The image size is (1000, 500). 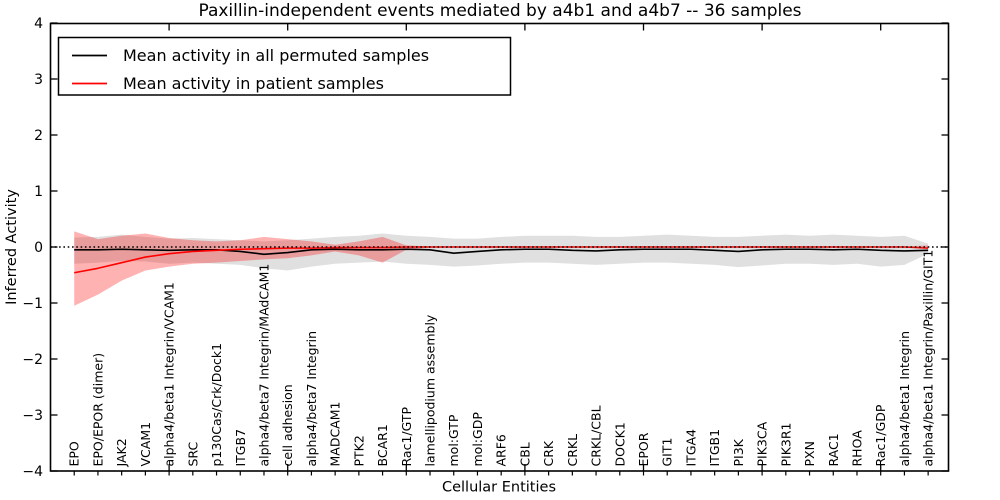 I want to click on x-category-label: alpha4/beta1 Integrin/VCAM1, so click(x=169, y=374).